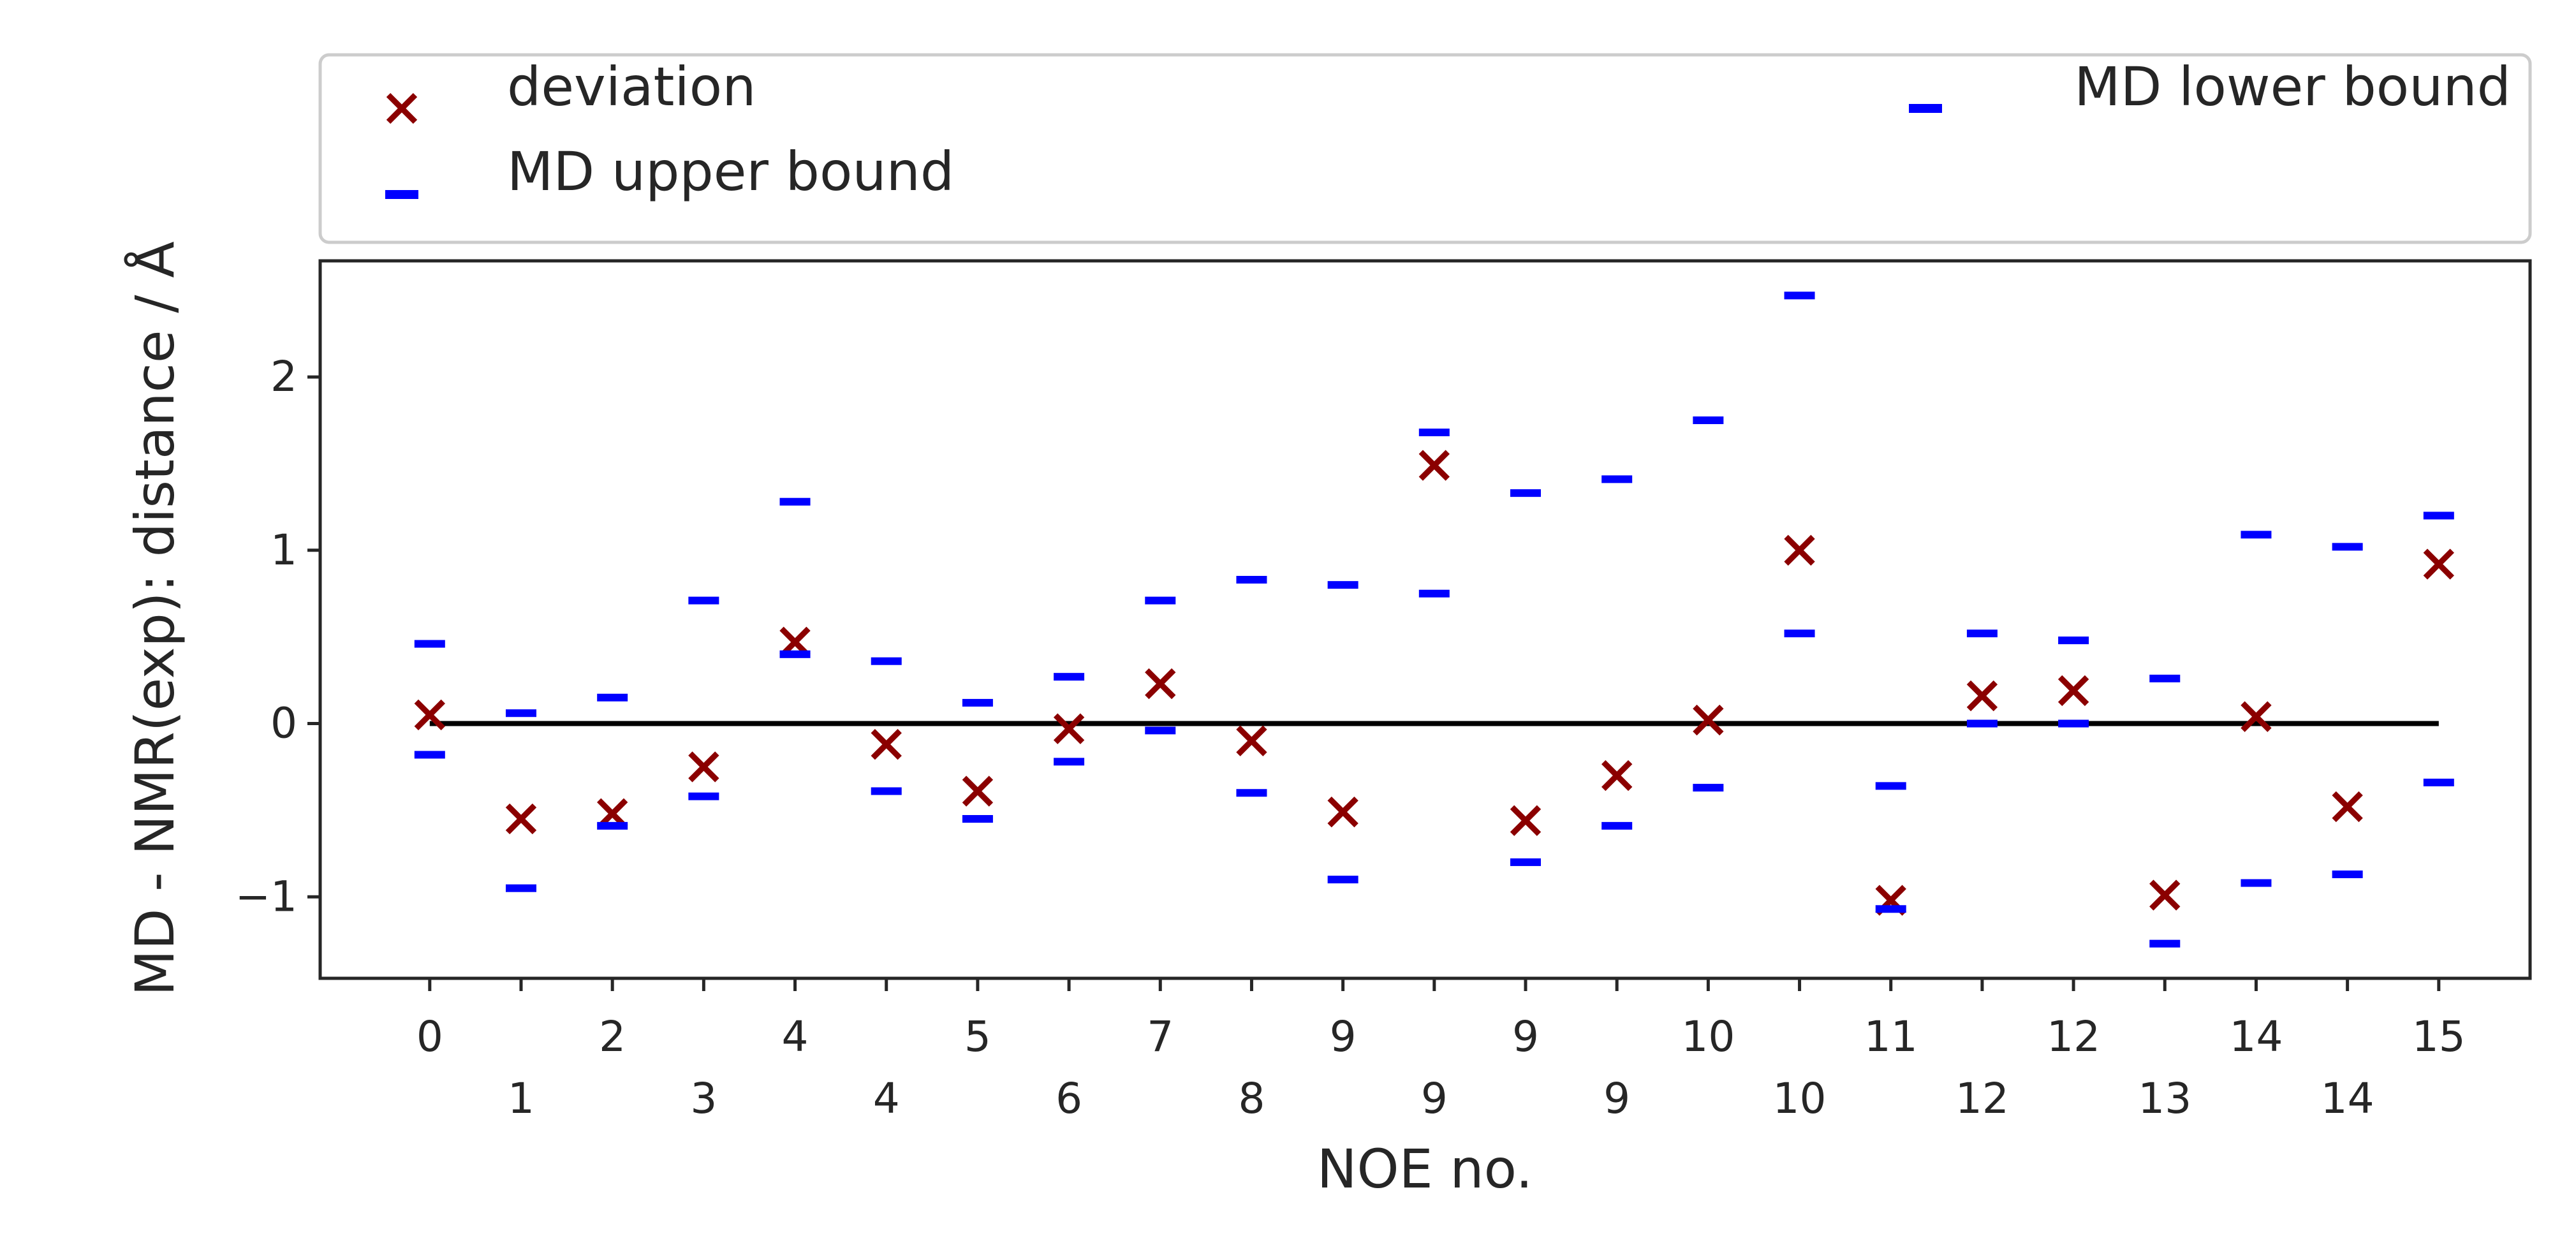 The height and width of the screenshot is (1250, 2576). What do you see at coordinates (1925, 108) in the screenshot?
I see `legend-marker-md-lower-bound` at bounding box center [1925, 108].